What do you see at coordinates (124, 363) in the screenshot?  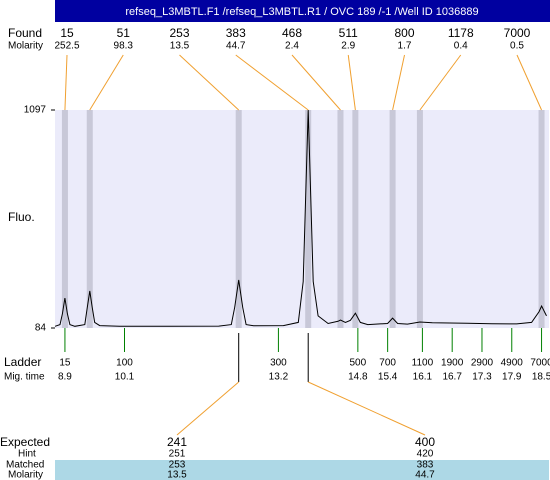 I see `ladder-size: 100` at bounding box center [124, 363].